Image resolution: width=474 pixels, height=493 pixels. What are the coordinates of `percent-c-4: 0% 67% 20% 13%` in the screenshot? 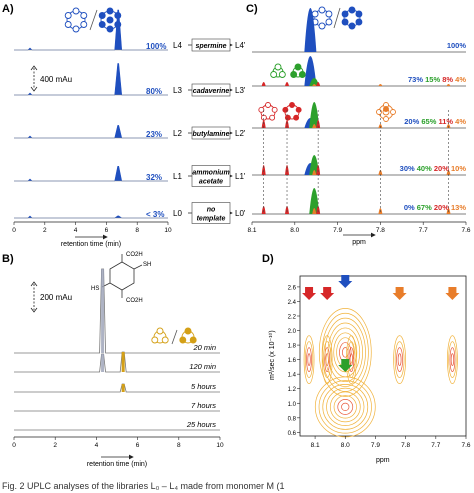 It's located at (435, 207).